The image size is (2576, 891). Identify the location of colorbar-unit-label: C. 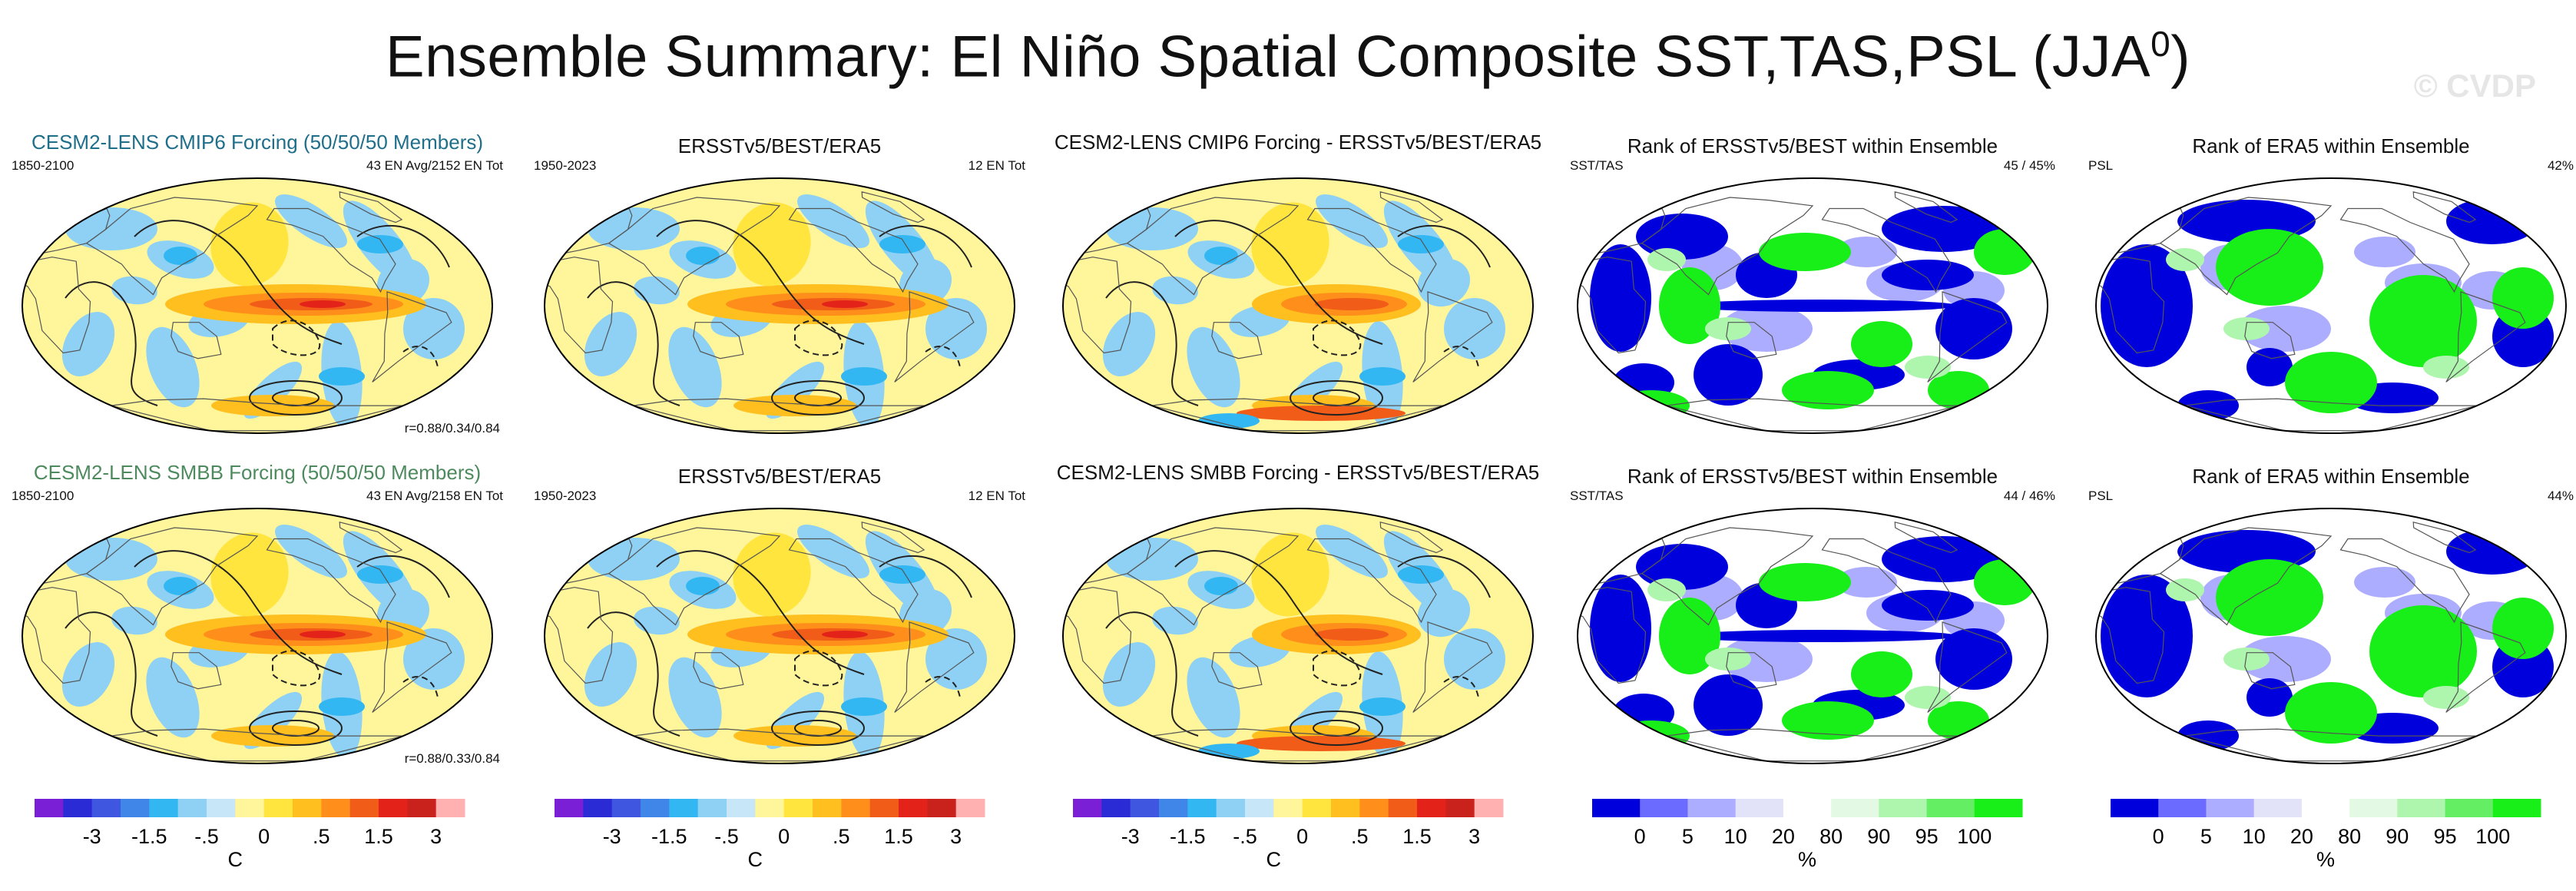
(235, 860).